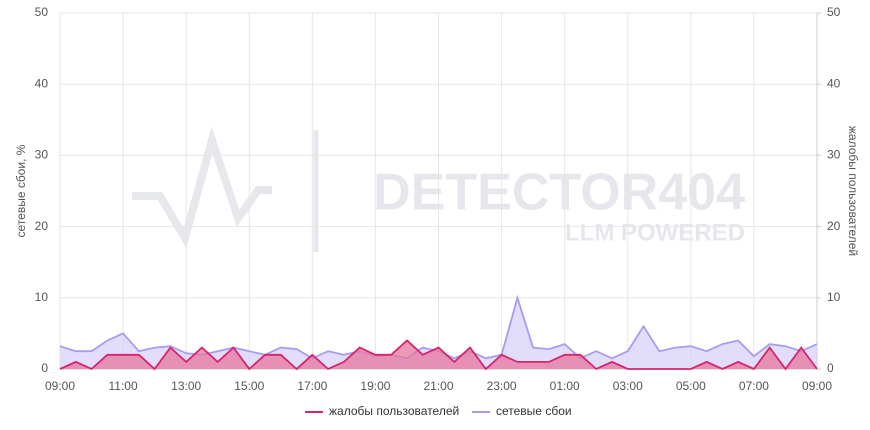 The height and width of the screenshot is (430, 870). Describe the element at coordinates (754, 386) in the screenshot. I see `x-tick-label: 07:00` at that location.